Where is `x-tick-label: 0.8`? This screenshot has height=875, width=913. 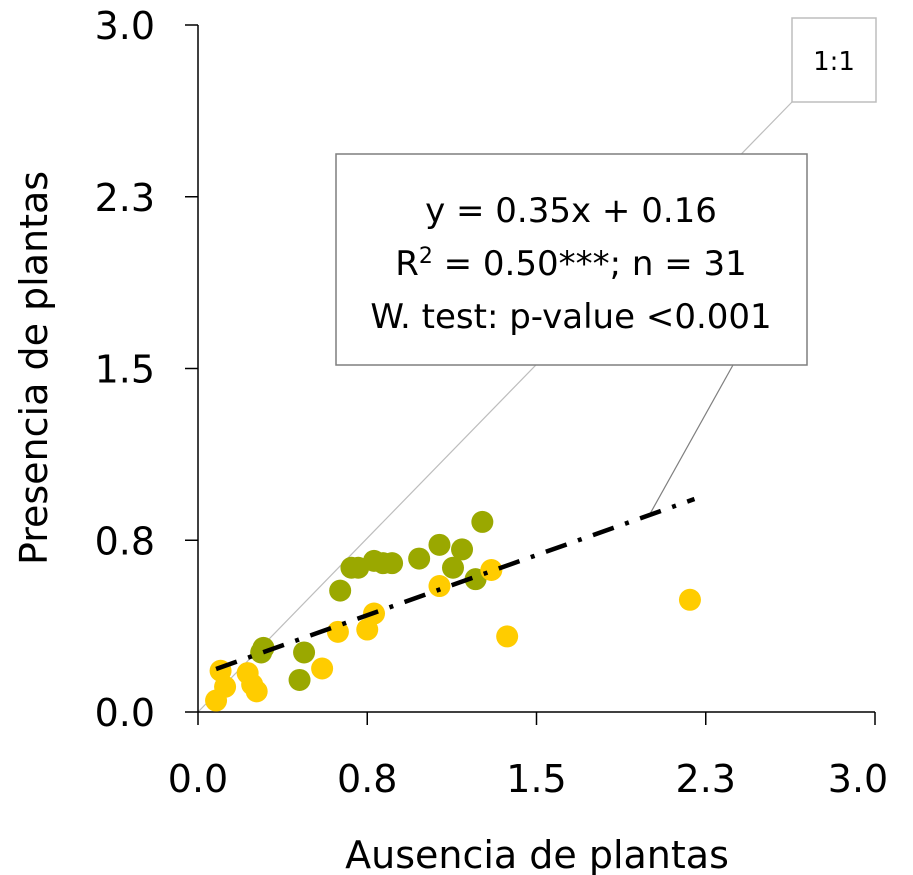
x-tick-label: 0.8 is located at coordinates (367, 779).